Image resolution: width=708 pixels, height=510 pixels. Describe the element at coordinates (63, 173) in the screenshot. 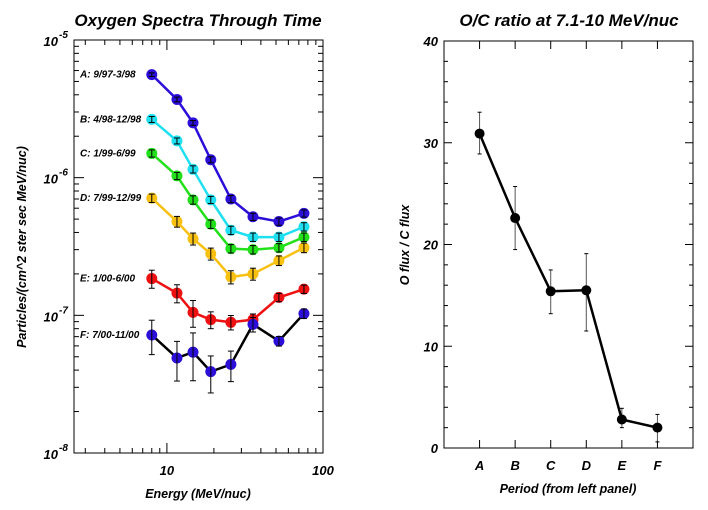

I see `left-y-tick-exponent: -6` at that location.